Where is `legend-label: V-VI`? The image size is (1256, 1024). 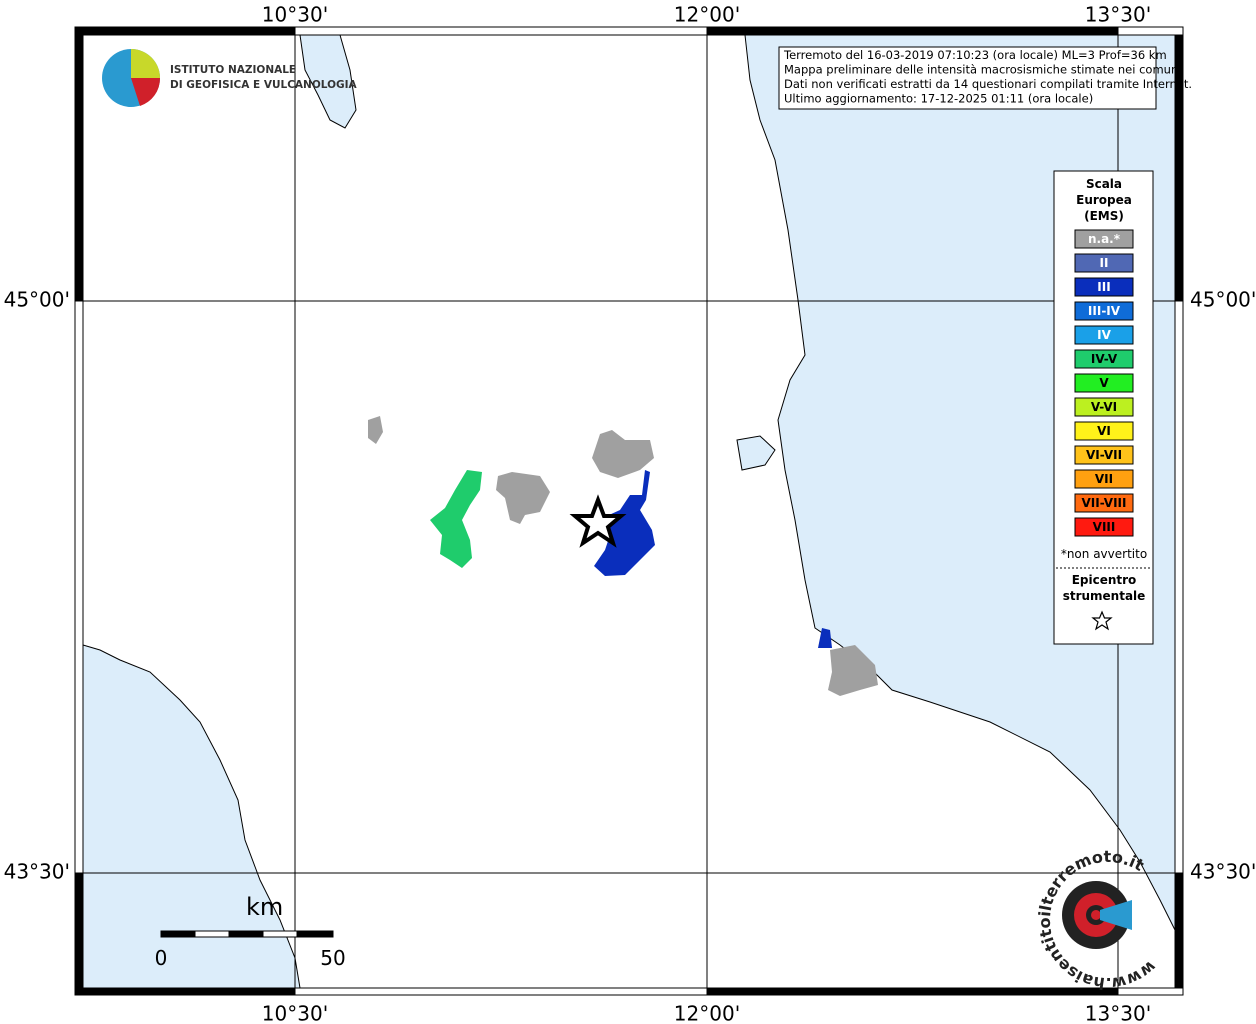 legend-label: V-VI is located at coordinates (1104, 407).